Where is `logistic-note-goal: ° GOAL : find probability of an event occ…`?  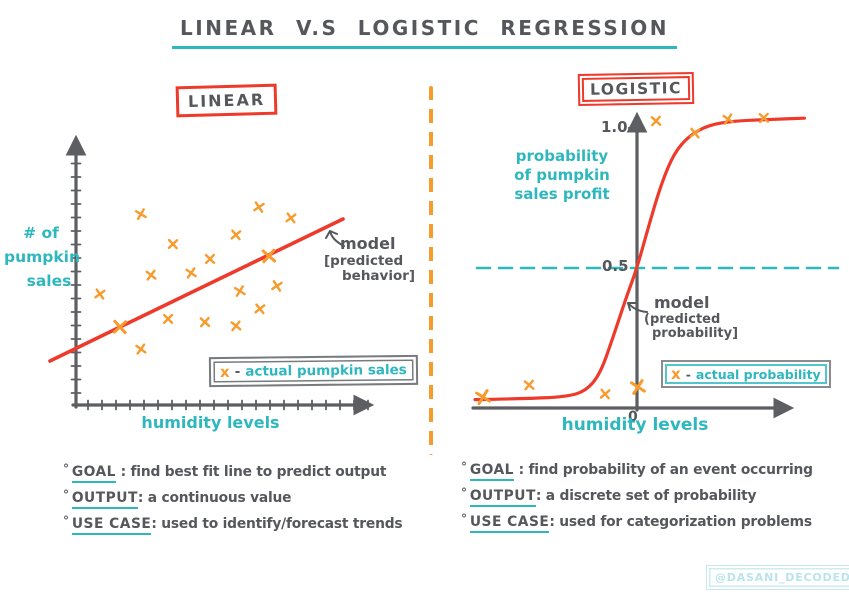
logistic-note-goal: ° GOAL : find probability of an event occ… is located at coordinates (637, 470).